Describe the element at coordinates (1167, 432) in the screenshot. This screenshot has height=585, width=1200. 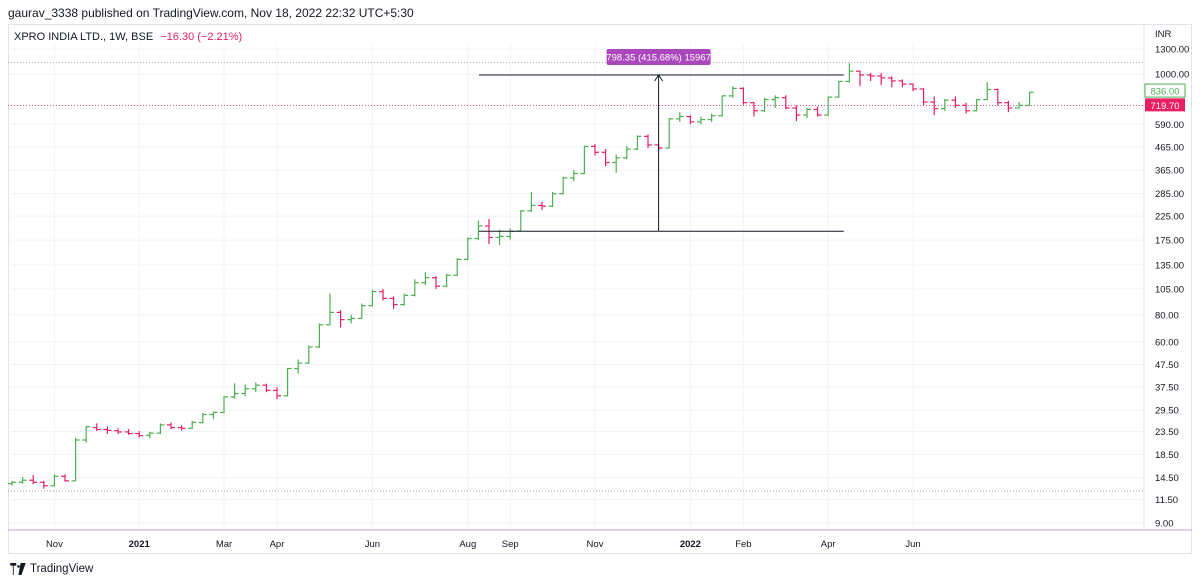
I see `y-tick-label: 23.50` at that location.